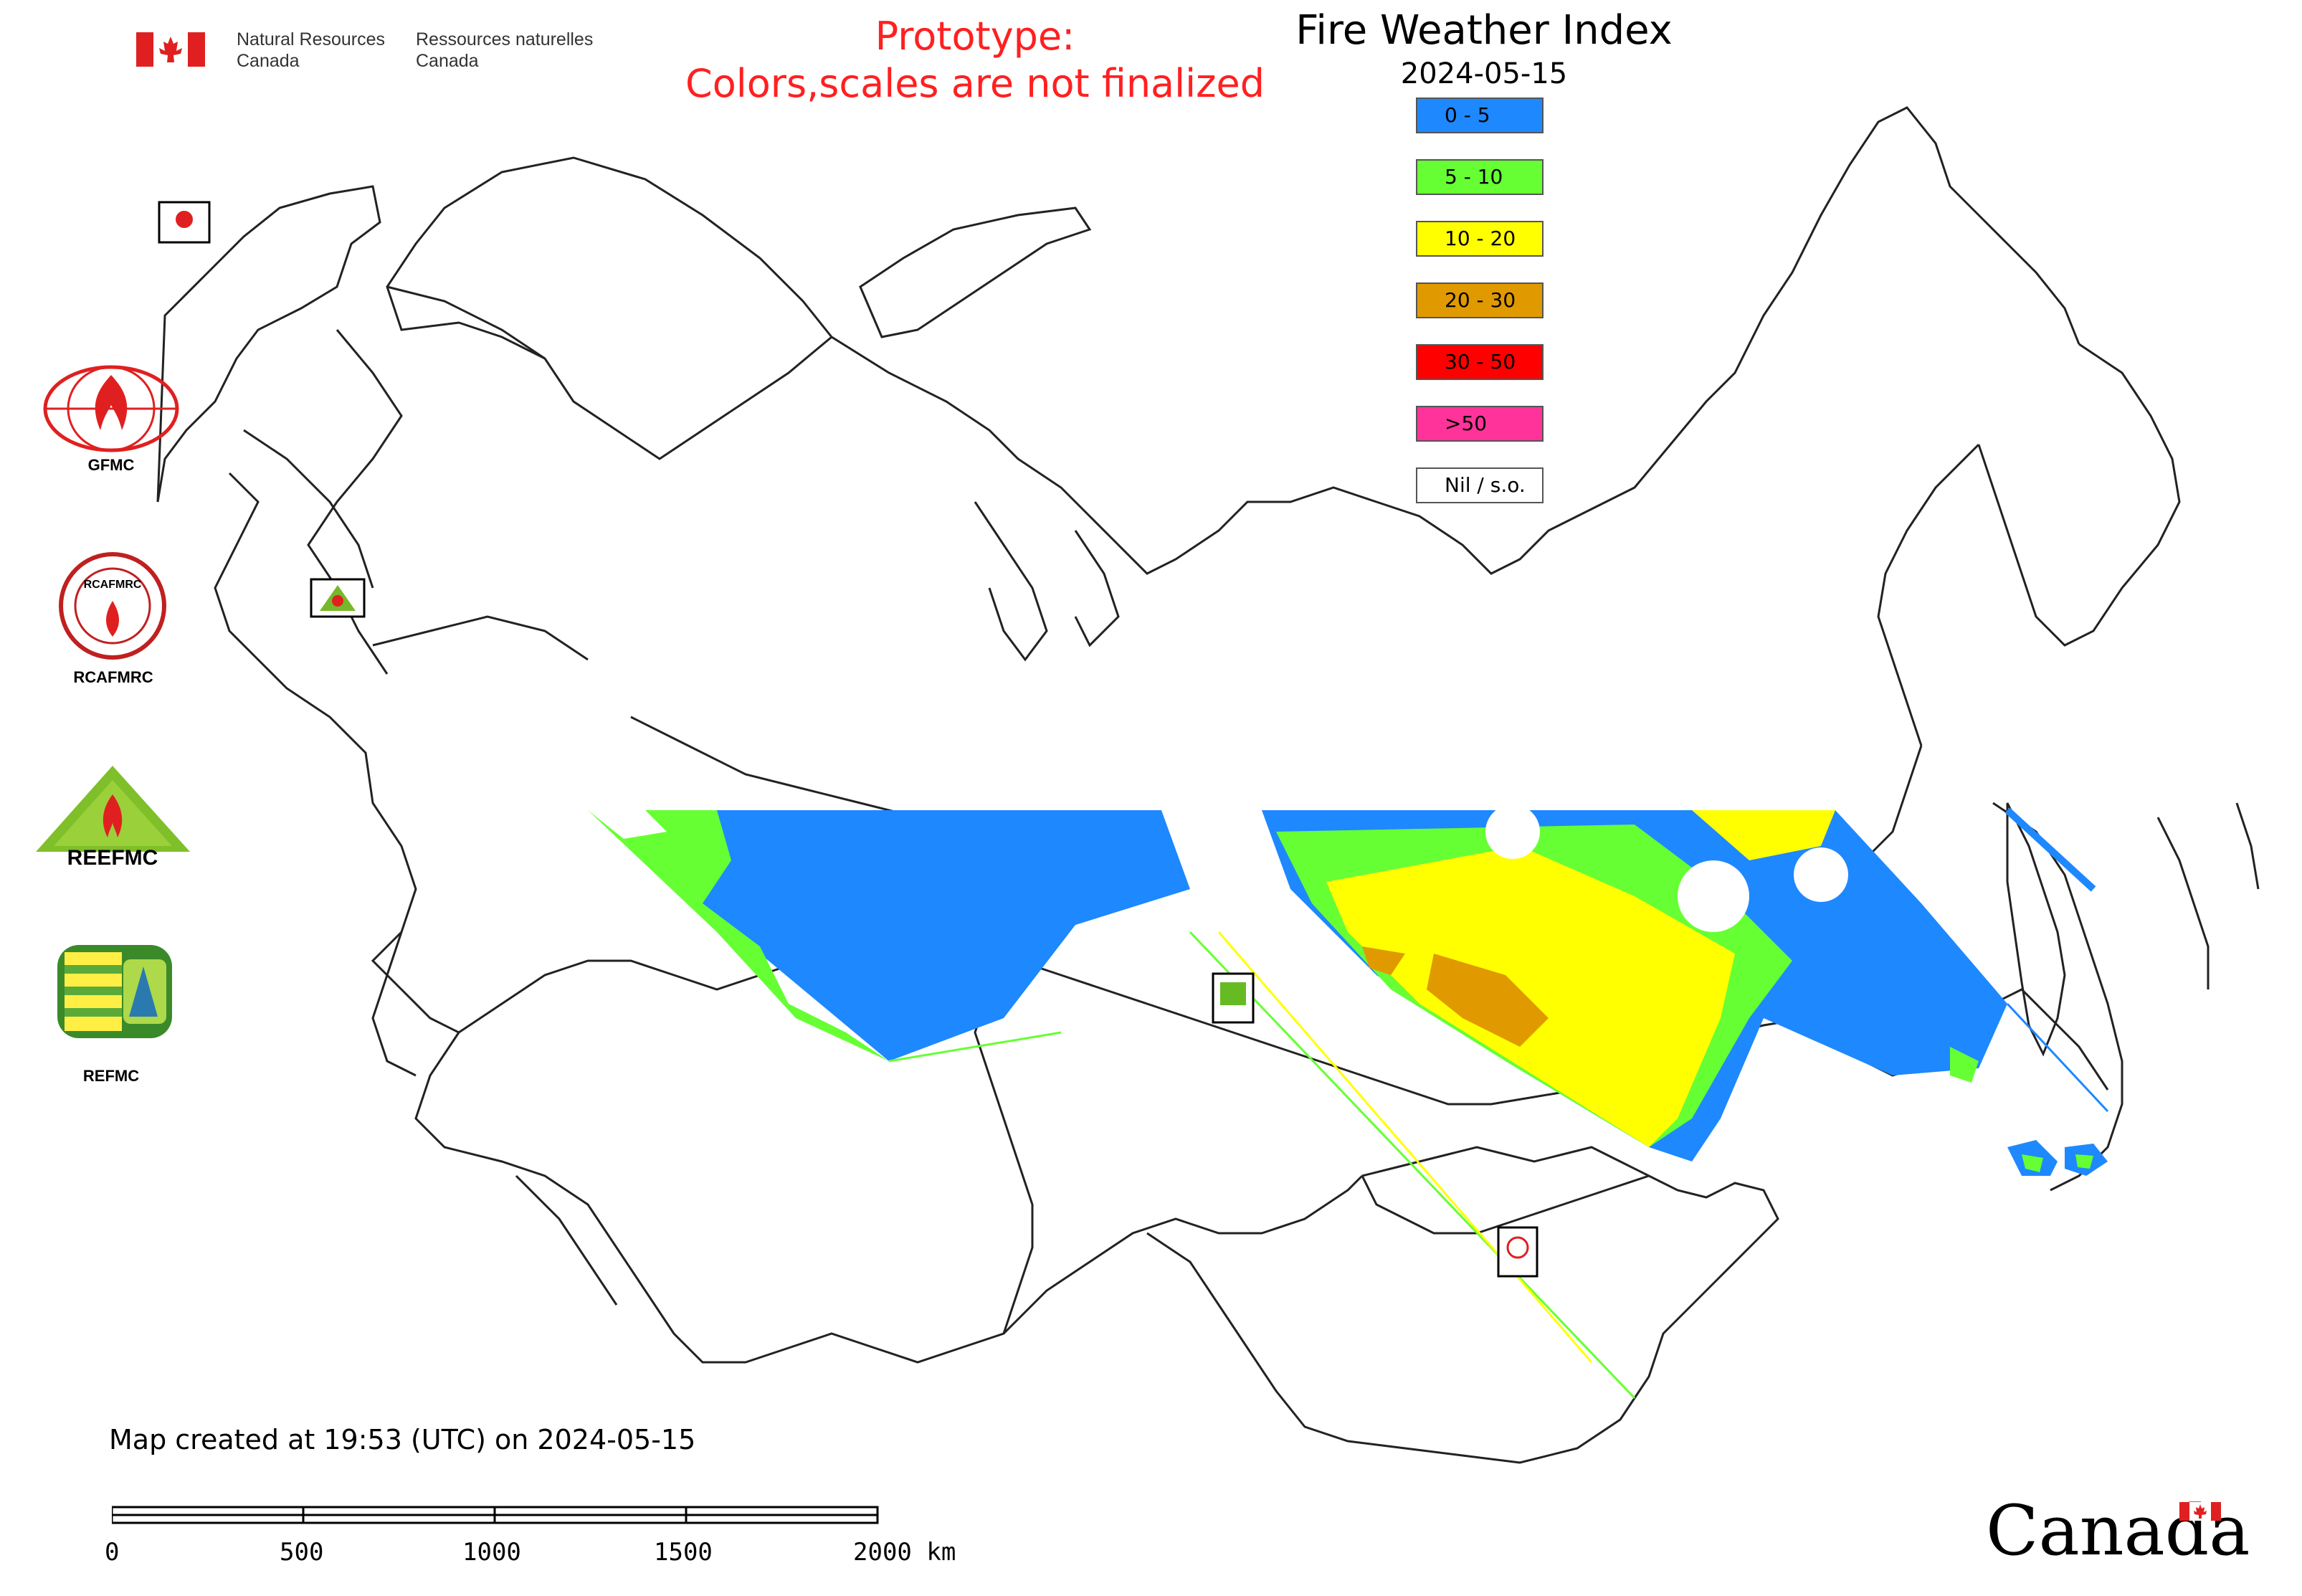  What do you see at coordinates (111, 1076) in the screenshot?
I see `refmc-label: REFMC` at bounding box center [111, 1076].